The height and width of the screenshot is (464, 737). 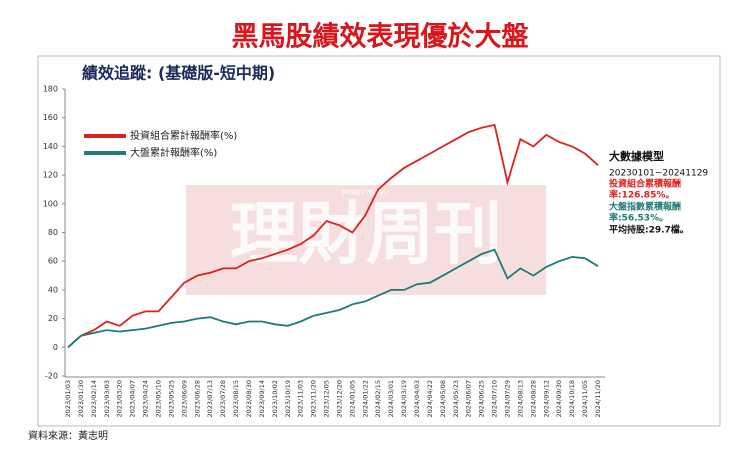 What do you see at coordinates (301, 398) in the screenshot?
I see `x-tick-label: 2023/11/03` at bounding box center [301, 398].